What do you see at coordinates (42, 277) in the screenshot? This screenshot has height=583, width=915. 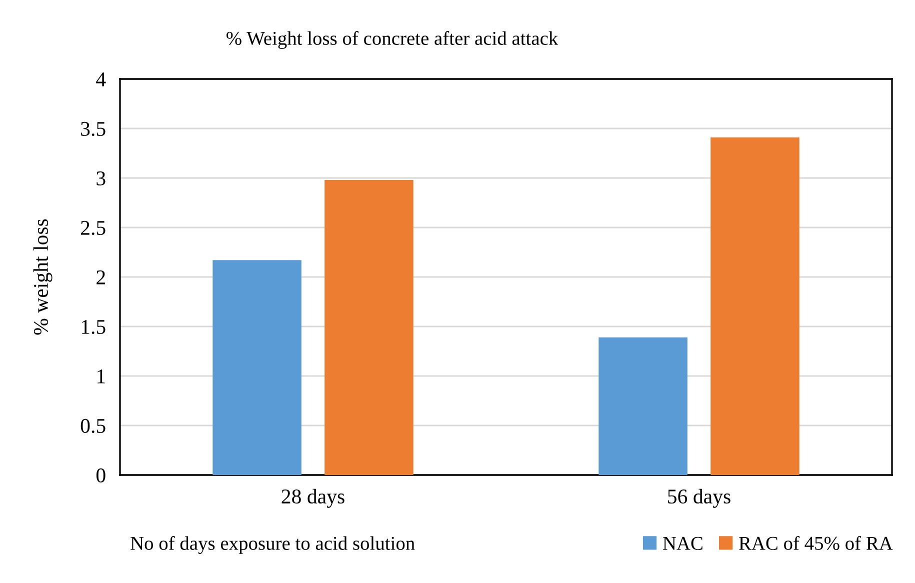 I see `y-axis-title: % weight loss` at bounding box center [42, 277].